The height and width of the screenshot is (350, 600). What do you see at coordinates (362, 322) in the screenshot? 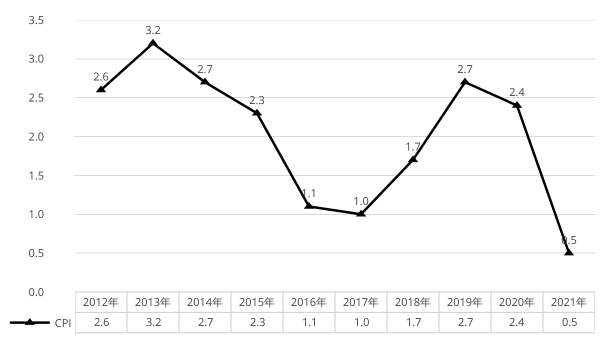
I see `data-label: 1.0` at bounding box center [362, 322].